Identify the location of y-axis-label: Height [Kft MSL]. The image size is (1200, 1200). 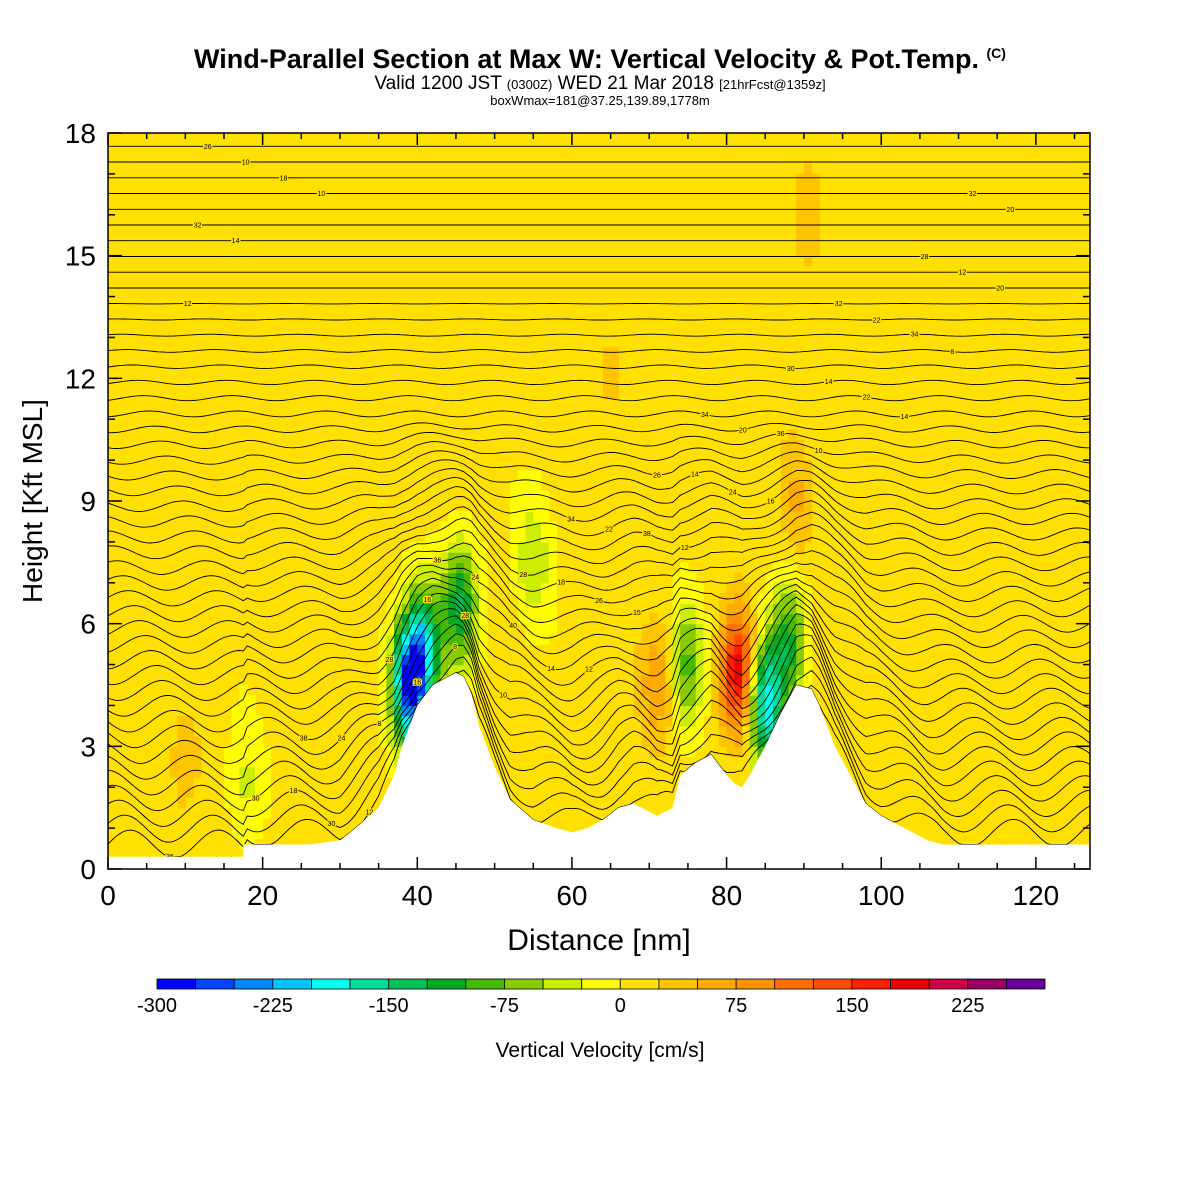
(32, 501).